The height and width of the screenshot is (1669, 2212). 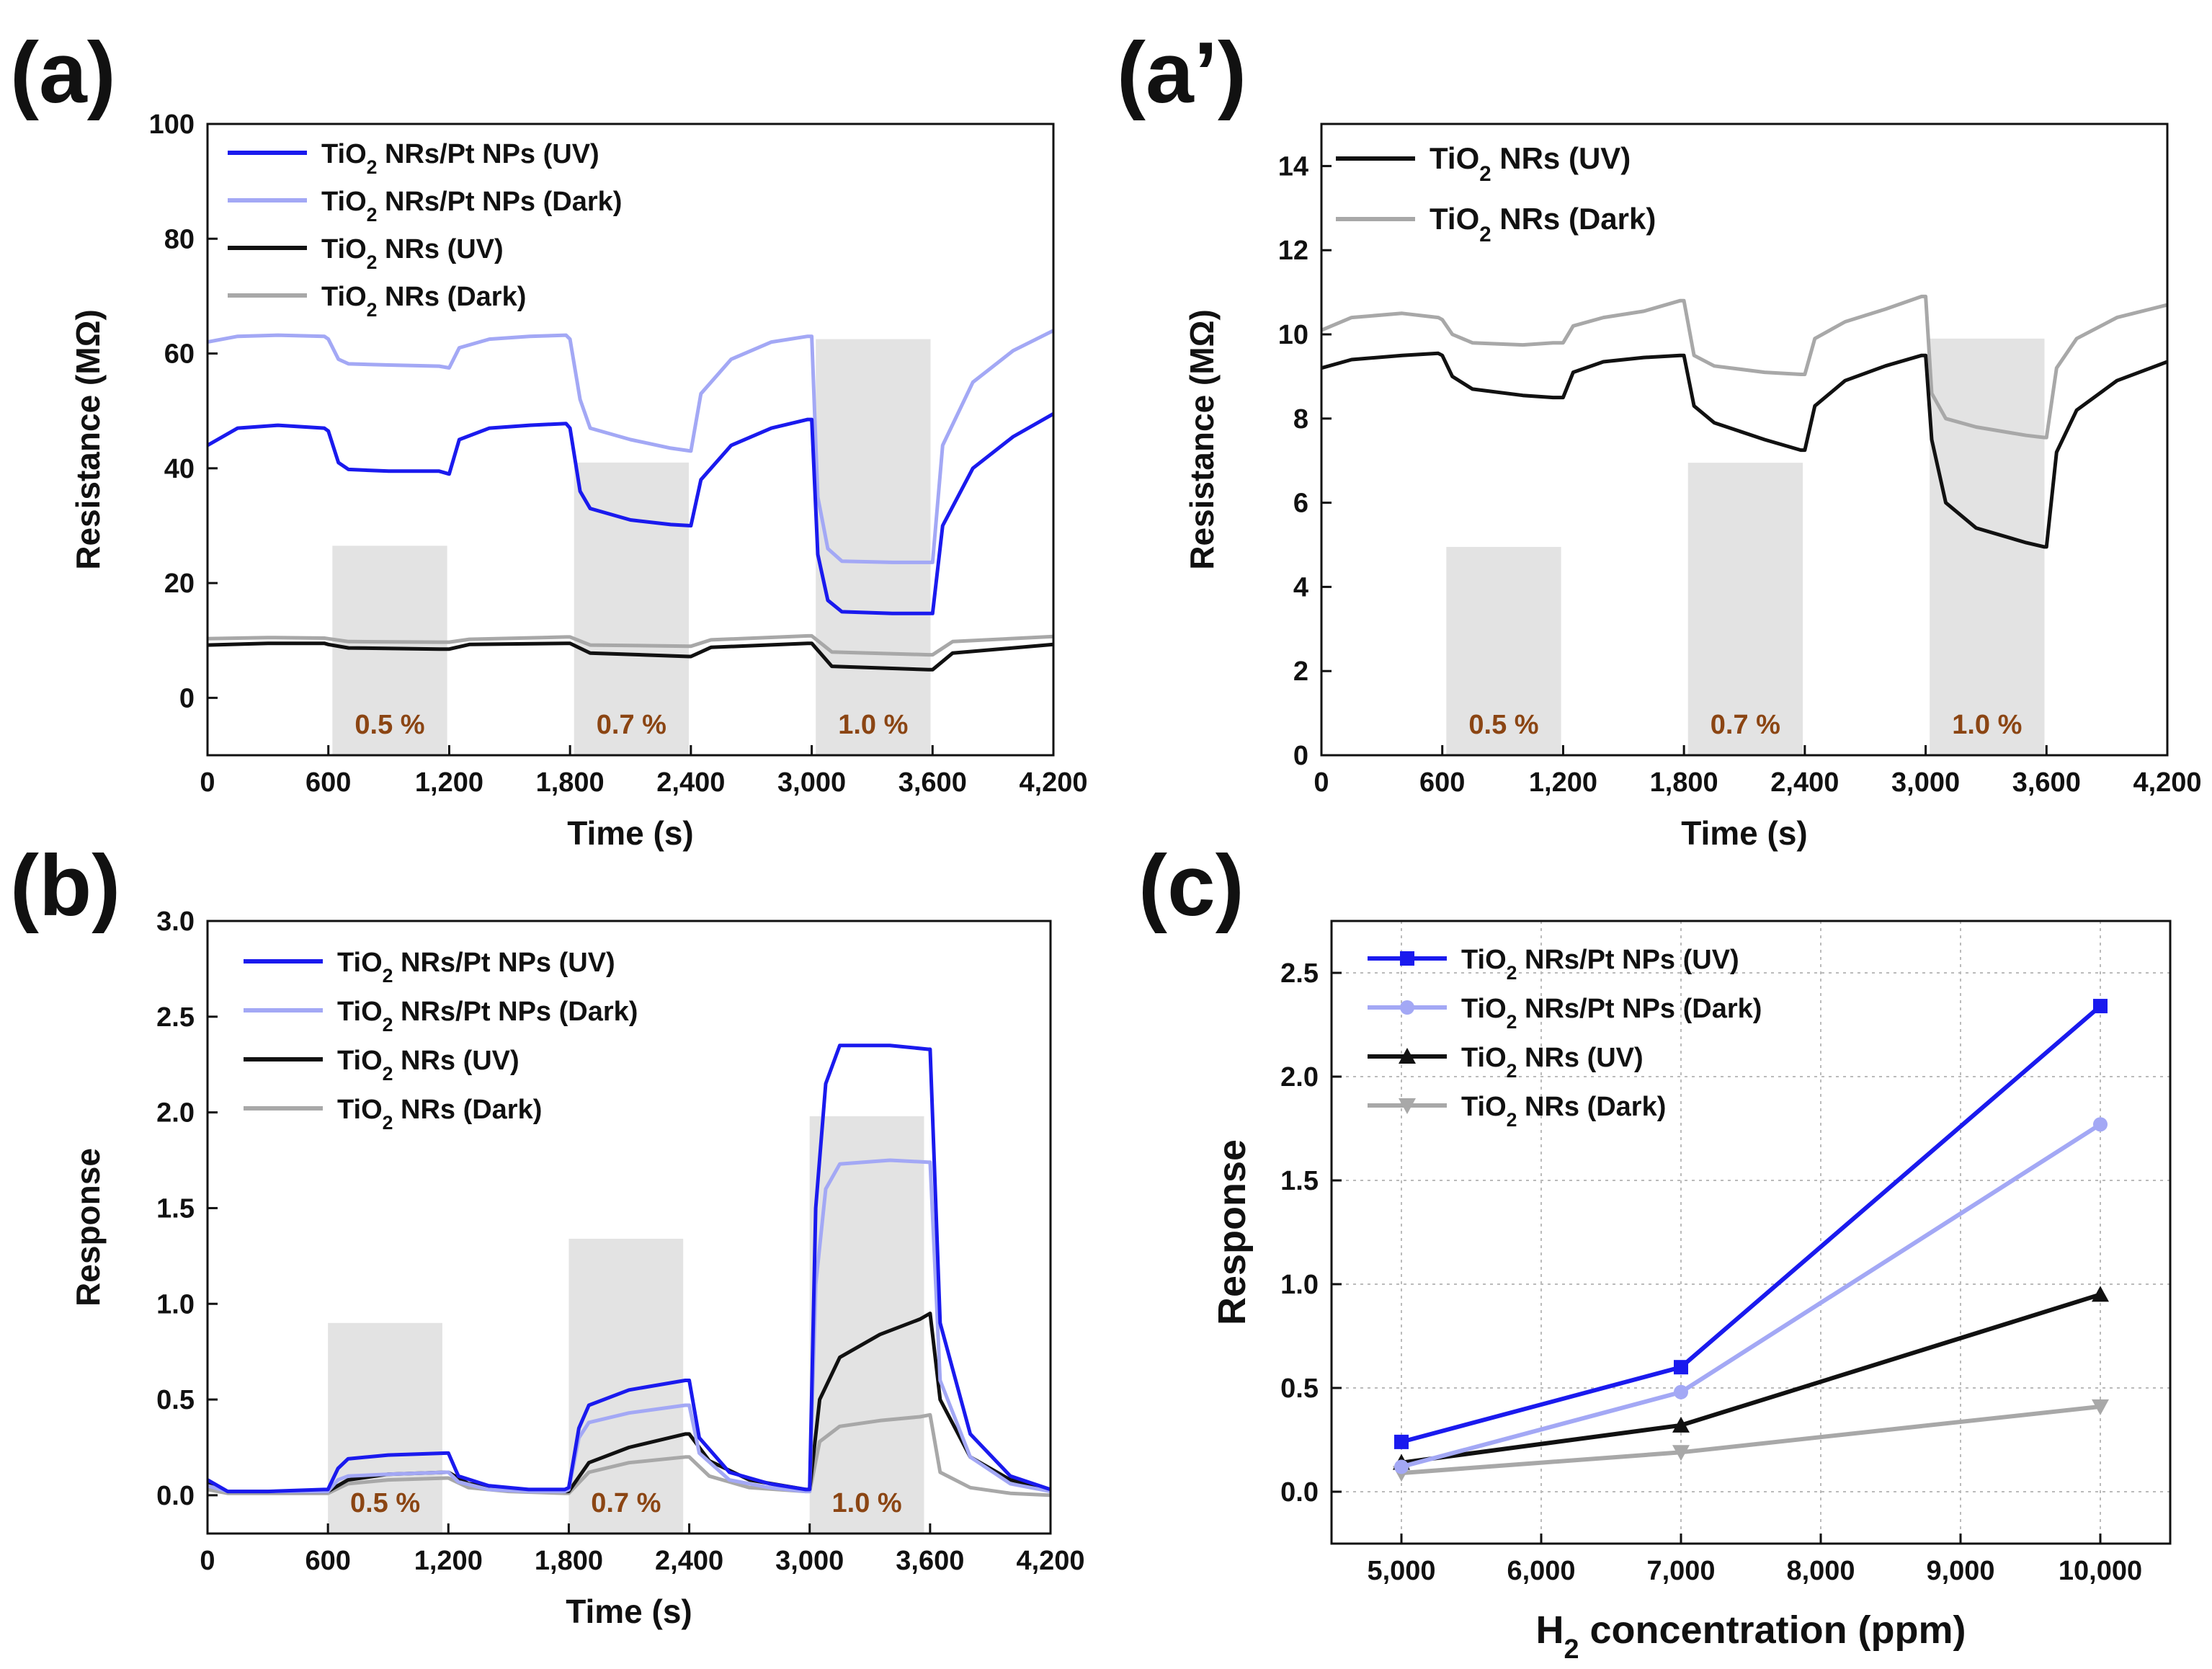 What do you see at coordinates (1202, 439) in the screenshot?
I see `y-axis-title: Resistance (MΩ)` at bounding box center [1202, 439].